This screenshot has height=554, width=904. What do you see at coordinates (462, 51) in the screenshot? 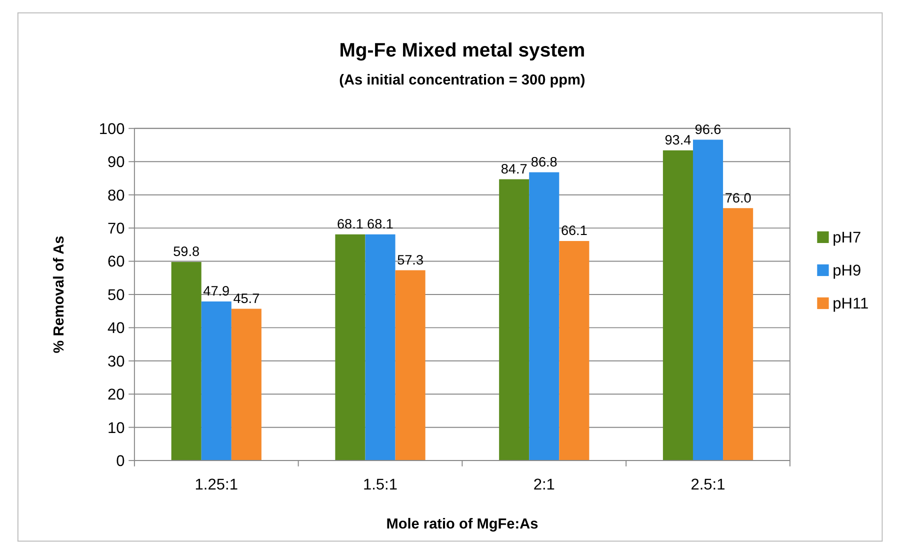
I see `chart-title: Mg-Fe Mixed metal system` at bounding box center [462, 51].